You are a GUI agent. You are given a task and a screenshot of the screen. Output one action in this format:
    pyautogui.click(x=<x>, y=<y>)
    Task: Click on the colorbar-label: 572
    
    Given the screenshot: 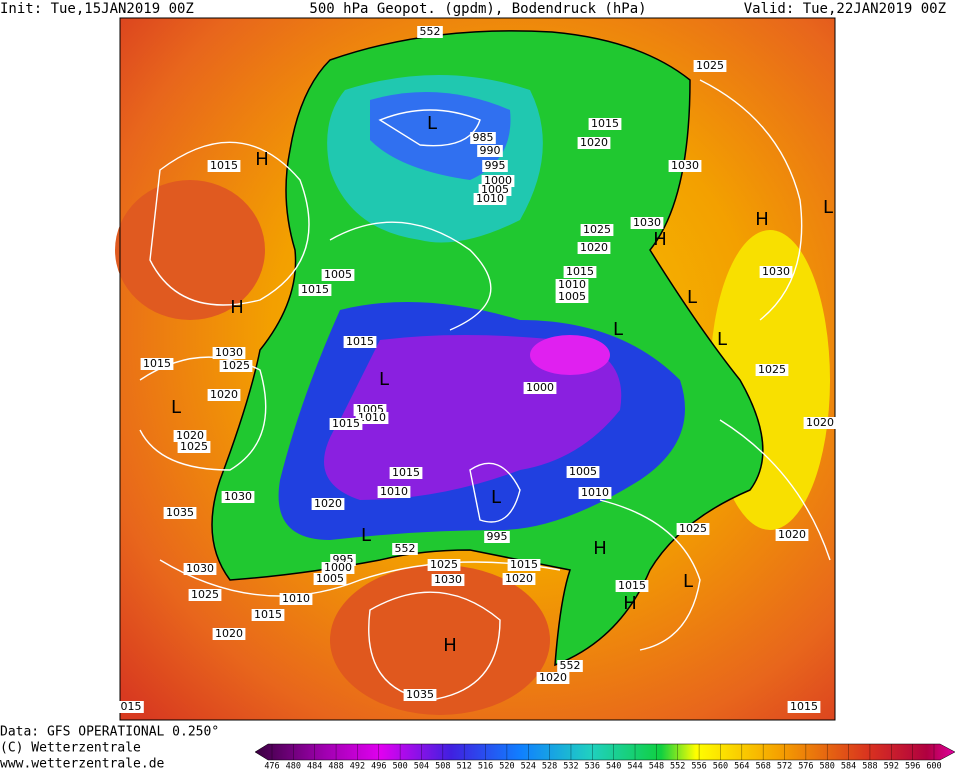 What is the action you would take?
    pyautogui.click(x=784, y=766)
    